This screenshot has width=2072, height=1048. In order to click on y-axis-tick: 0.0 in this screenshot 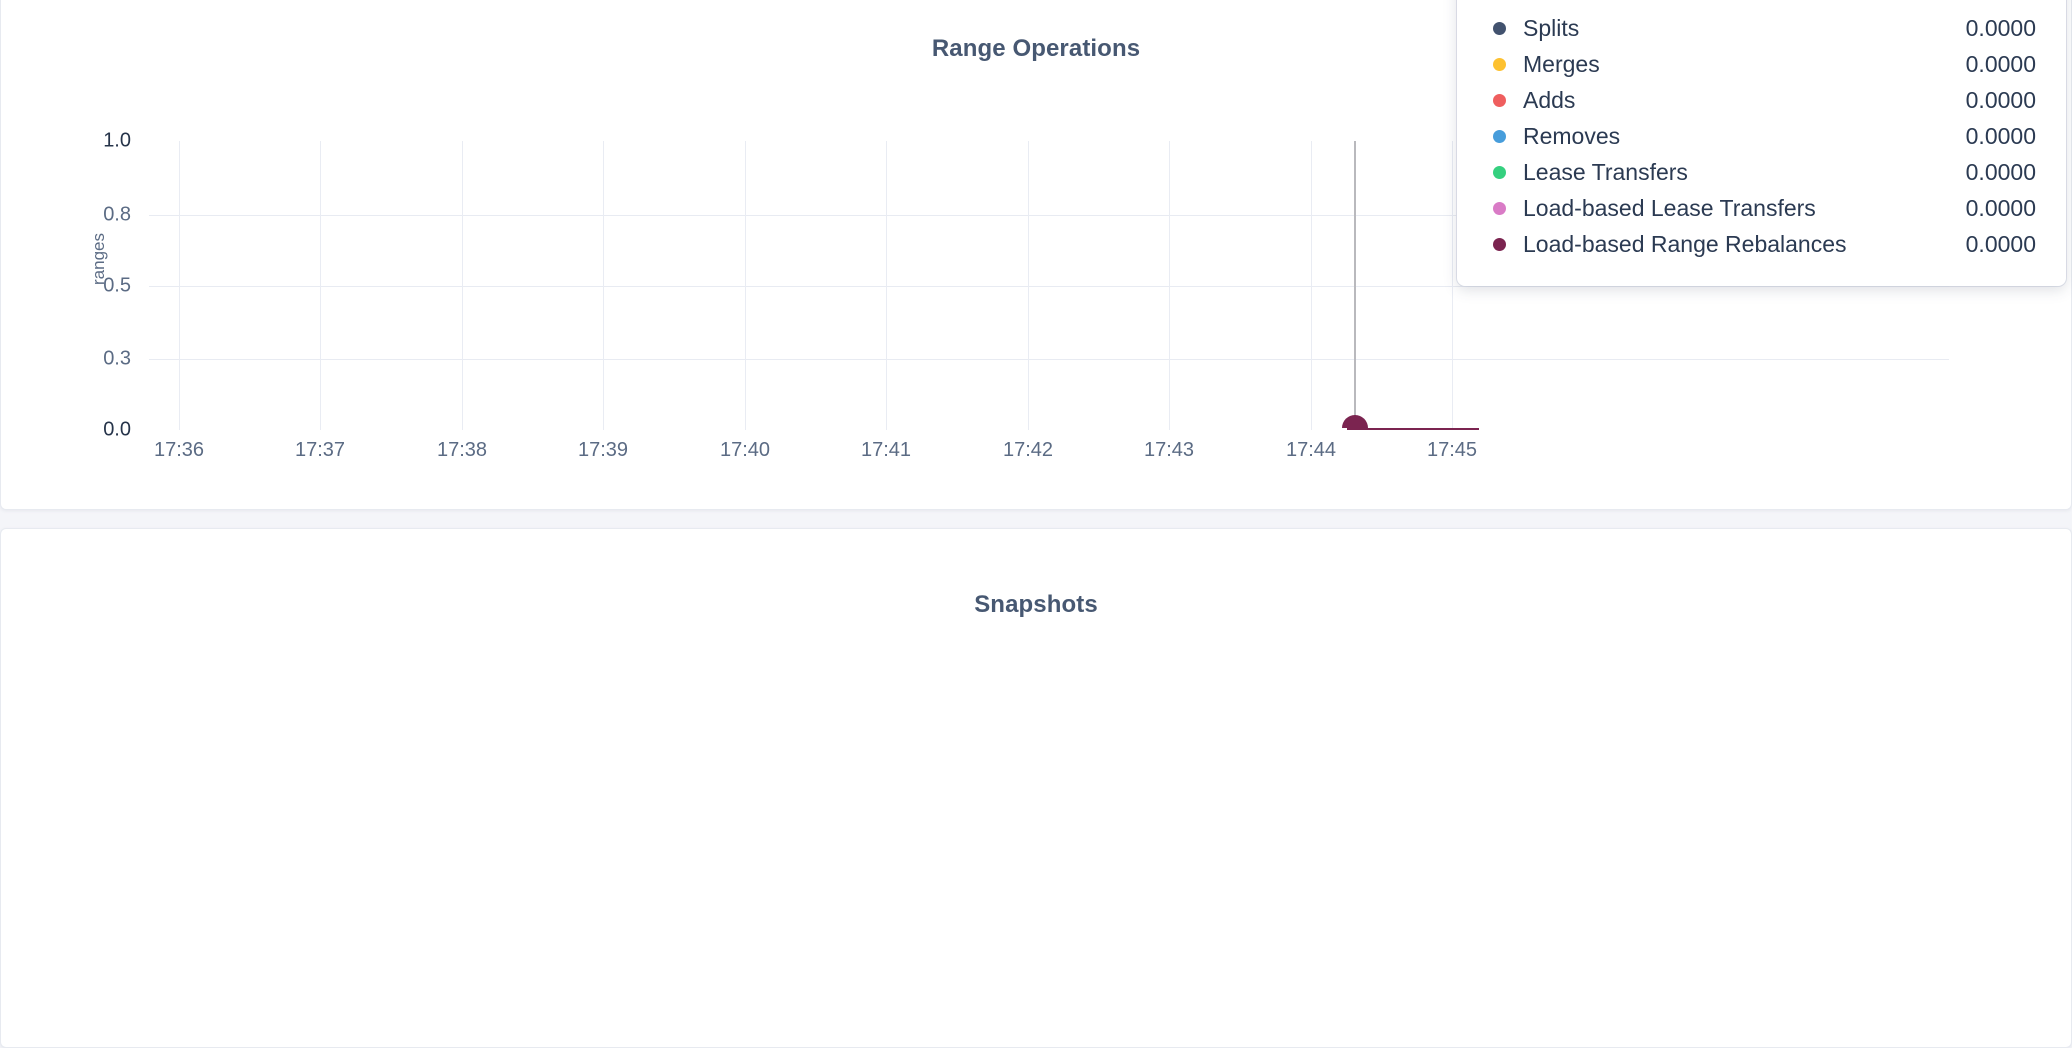, I will do `click(117, 429)`.